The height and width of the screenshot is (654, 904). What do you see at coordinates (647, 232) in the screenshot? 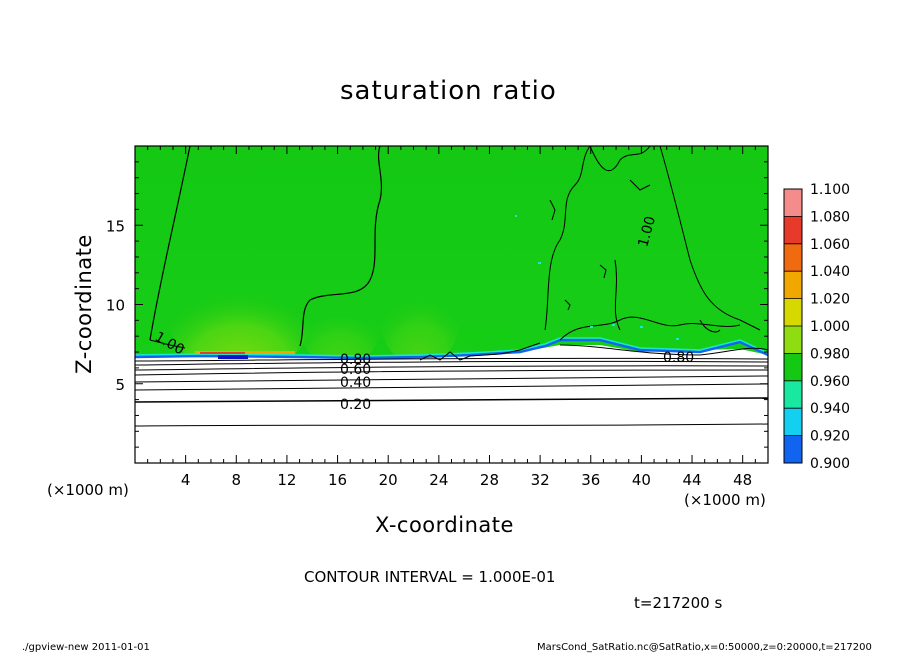
I see `contour-label-2: 1.00` at bounding box center [647, 232].